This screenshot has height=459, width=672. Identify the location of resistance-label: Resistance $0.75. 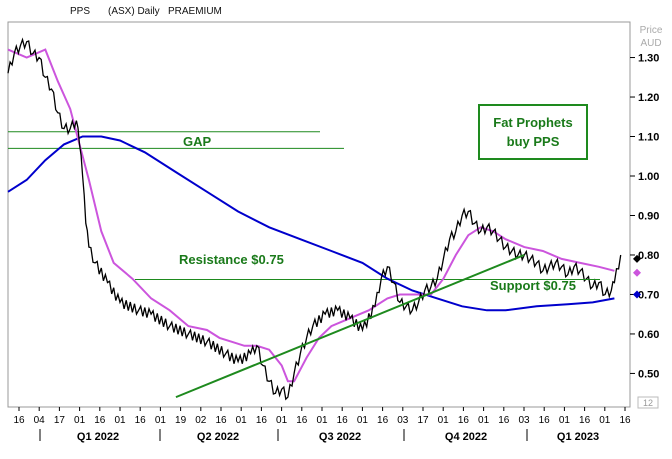
(231, 259).